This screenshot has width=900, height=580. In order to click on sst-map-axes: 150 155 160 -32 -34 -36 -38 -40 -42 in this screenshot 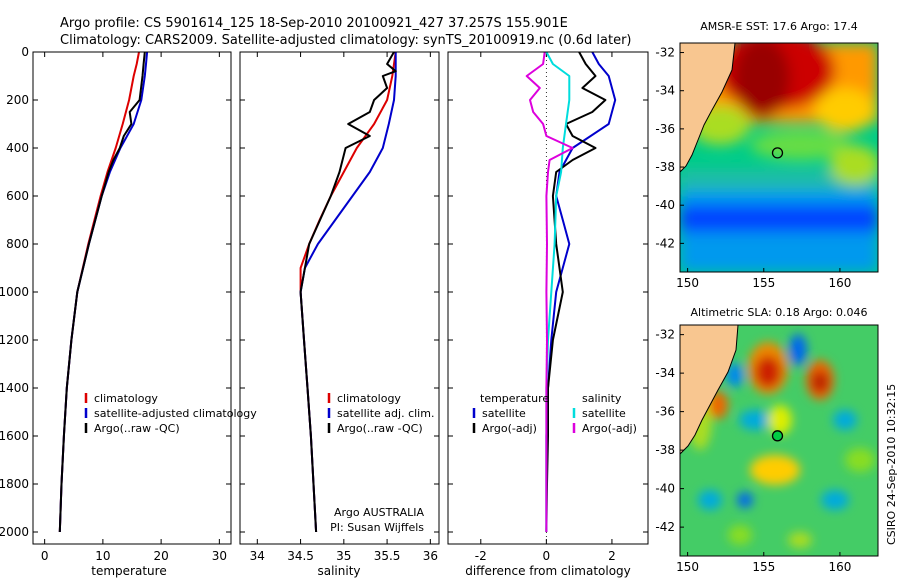, I will do `click(753, 168)`.